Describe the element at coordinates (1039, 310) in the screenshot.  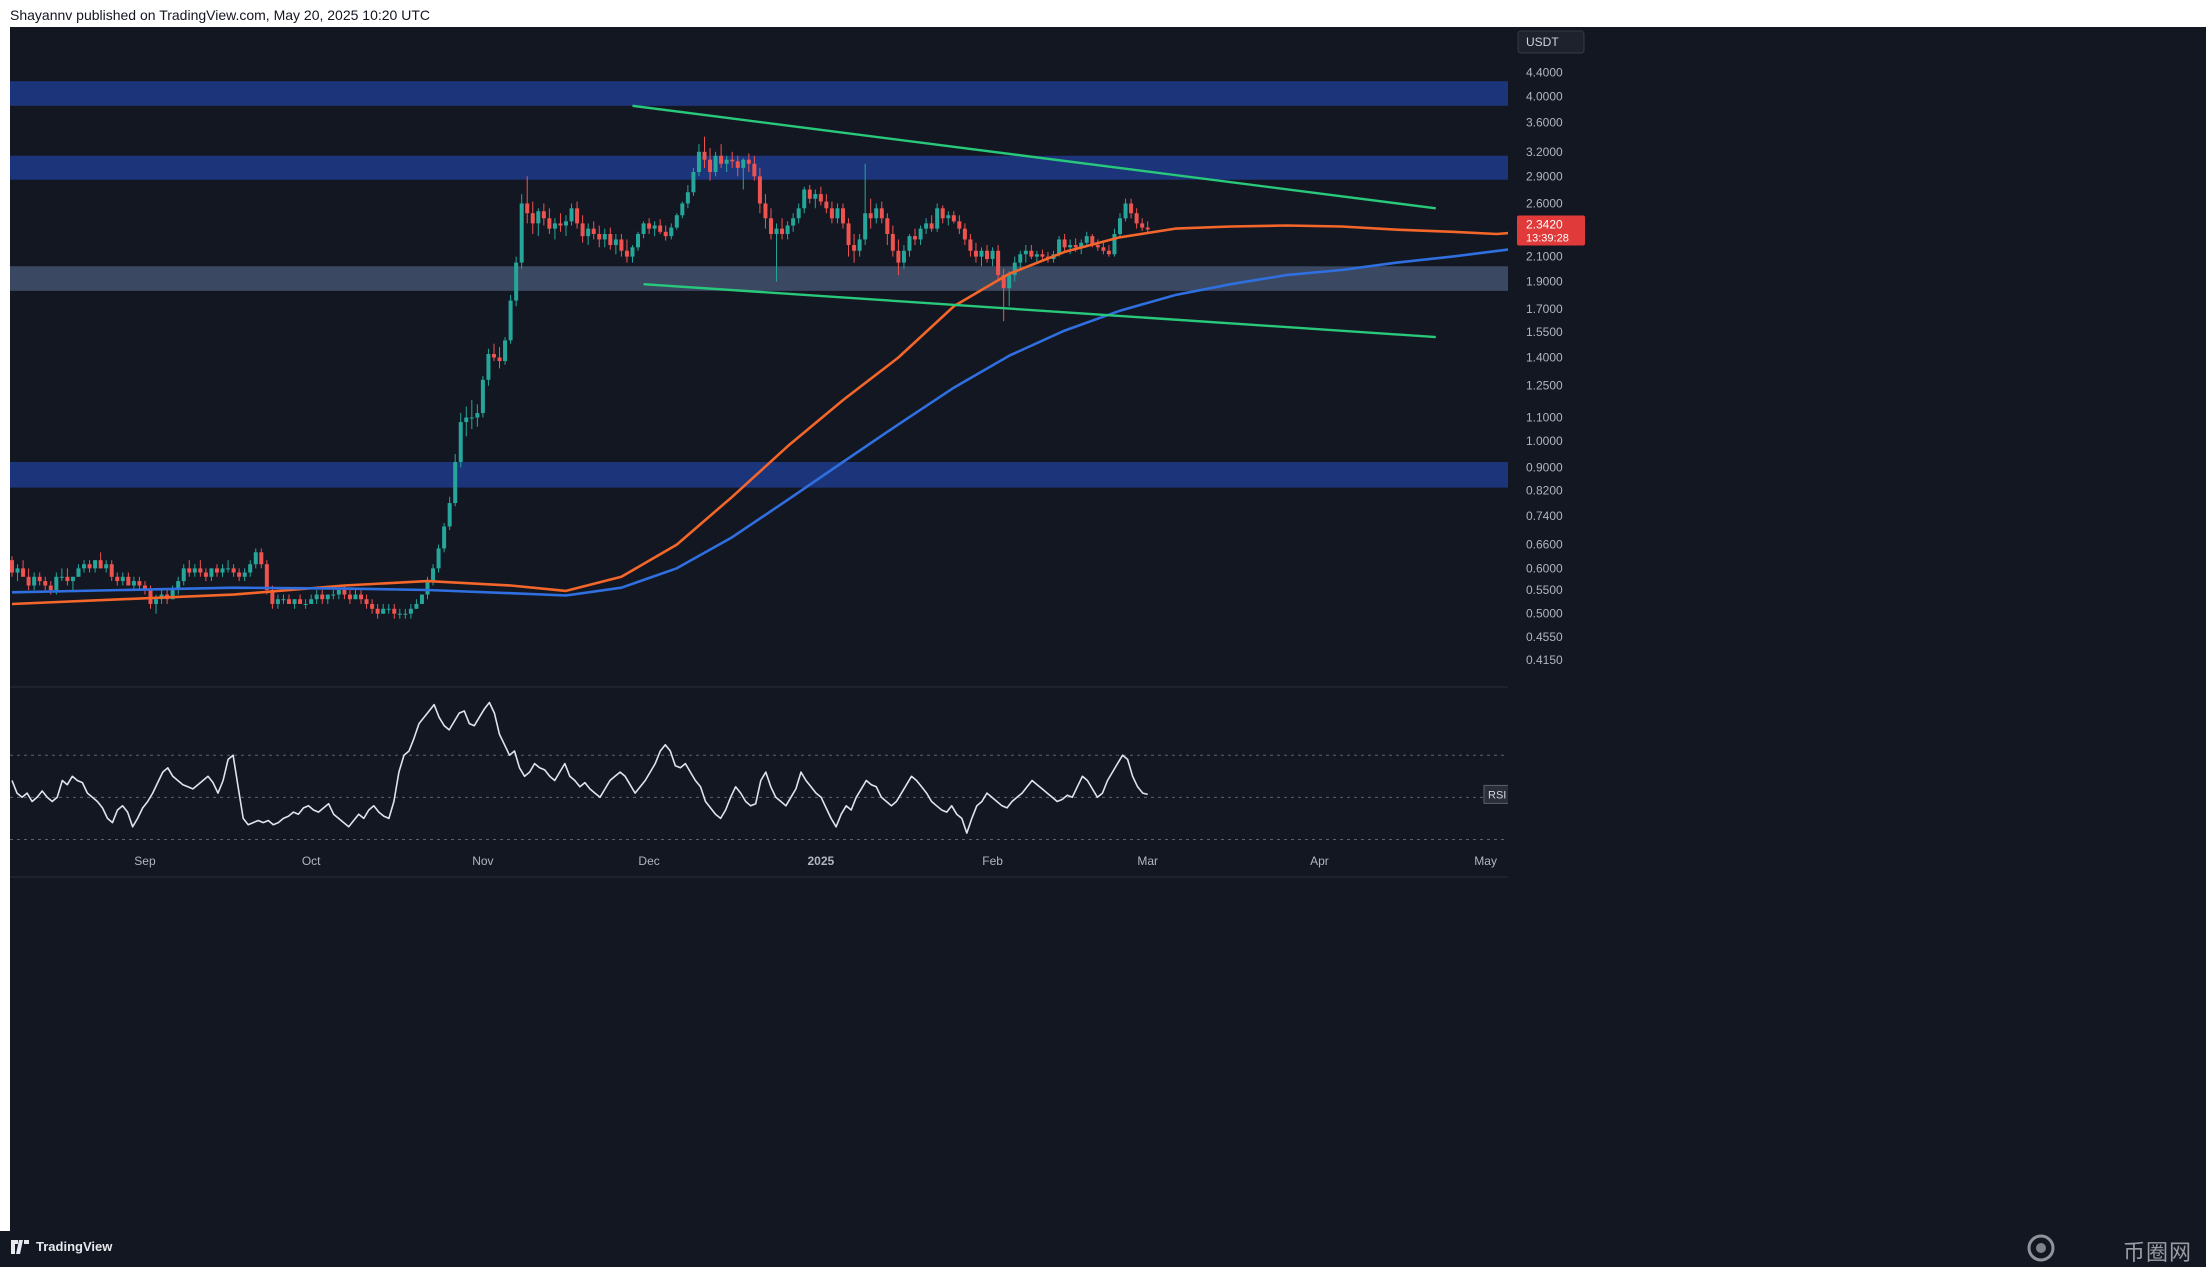
I see `lower-trendline` at that location.